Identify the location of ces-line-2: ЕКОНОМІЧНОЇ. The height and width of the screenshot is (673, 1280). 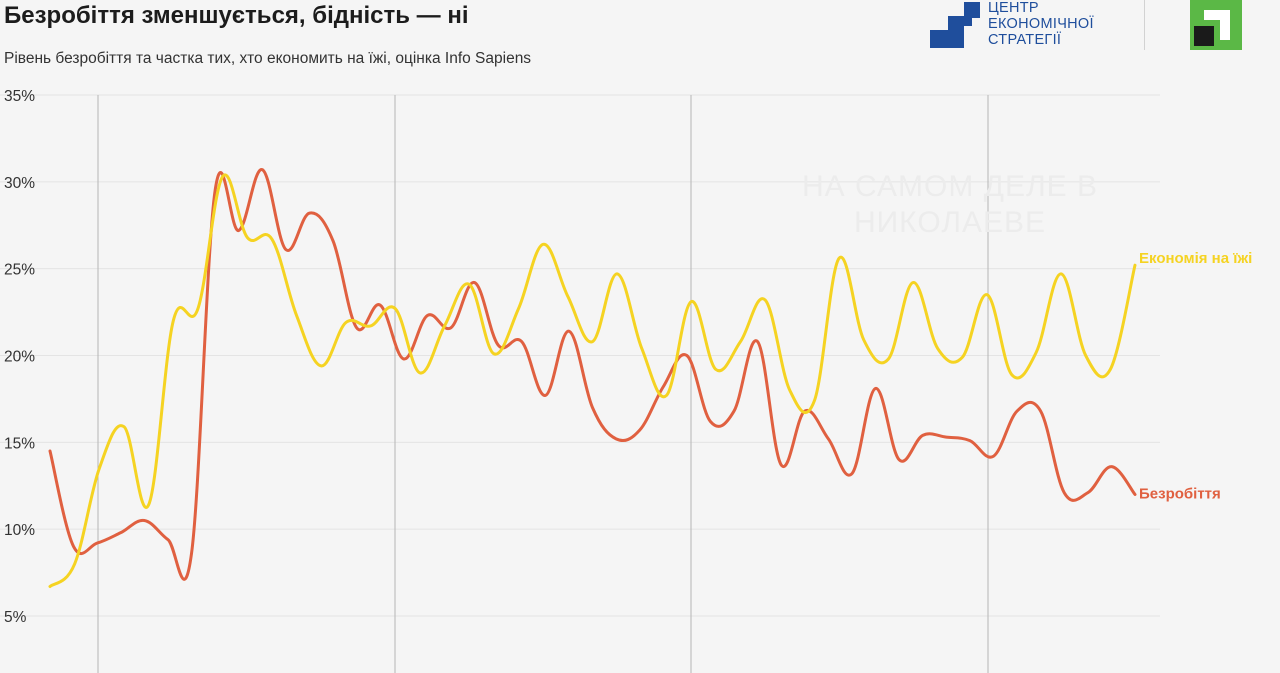
(1041, 24).